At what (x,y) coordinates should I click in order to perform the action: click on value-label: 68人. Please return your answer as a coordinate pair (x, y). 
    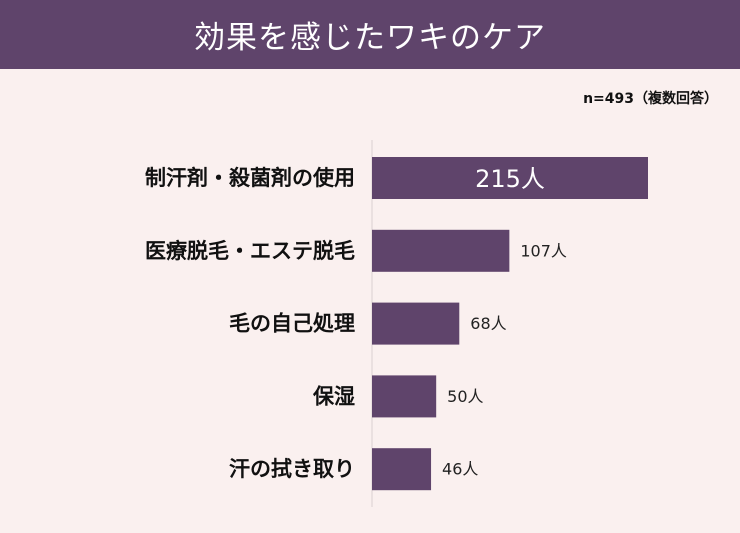
    Looking at the image, I should click on (488, 323).